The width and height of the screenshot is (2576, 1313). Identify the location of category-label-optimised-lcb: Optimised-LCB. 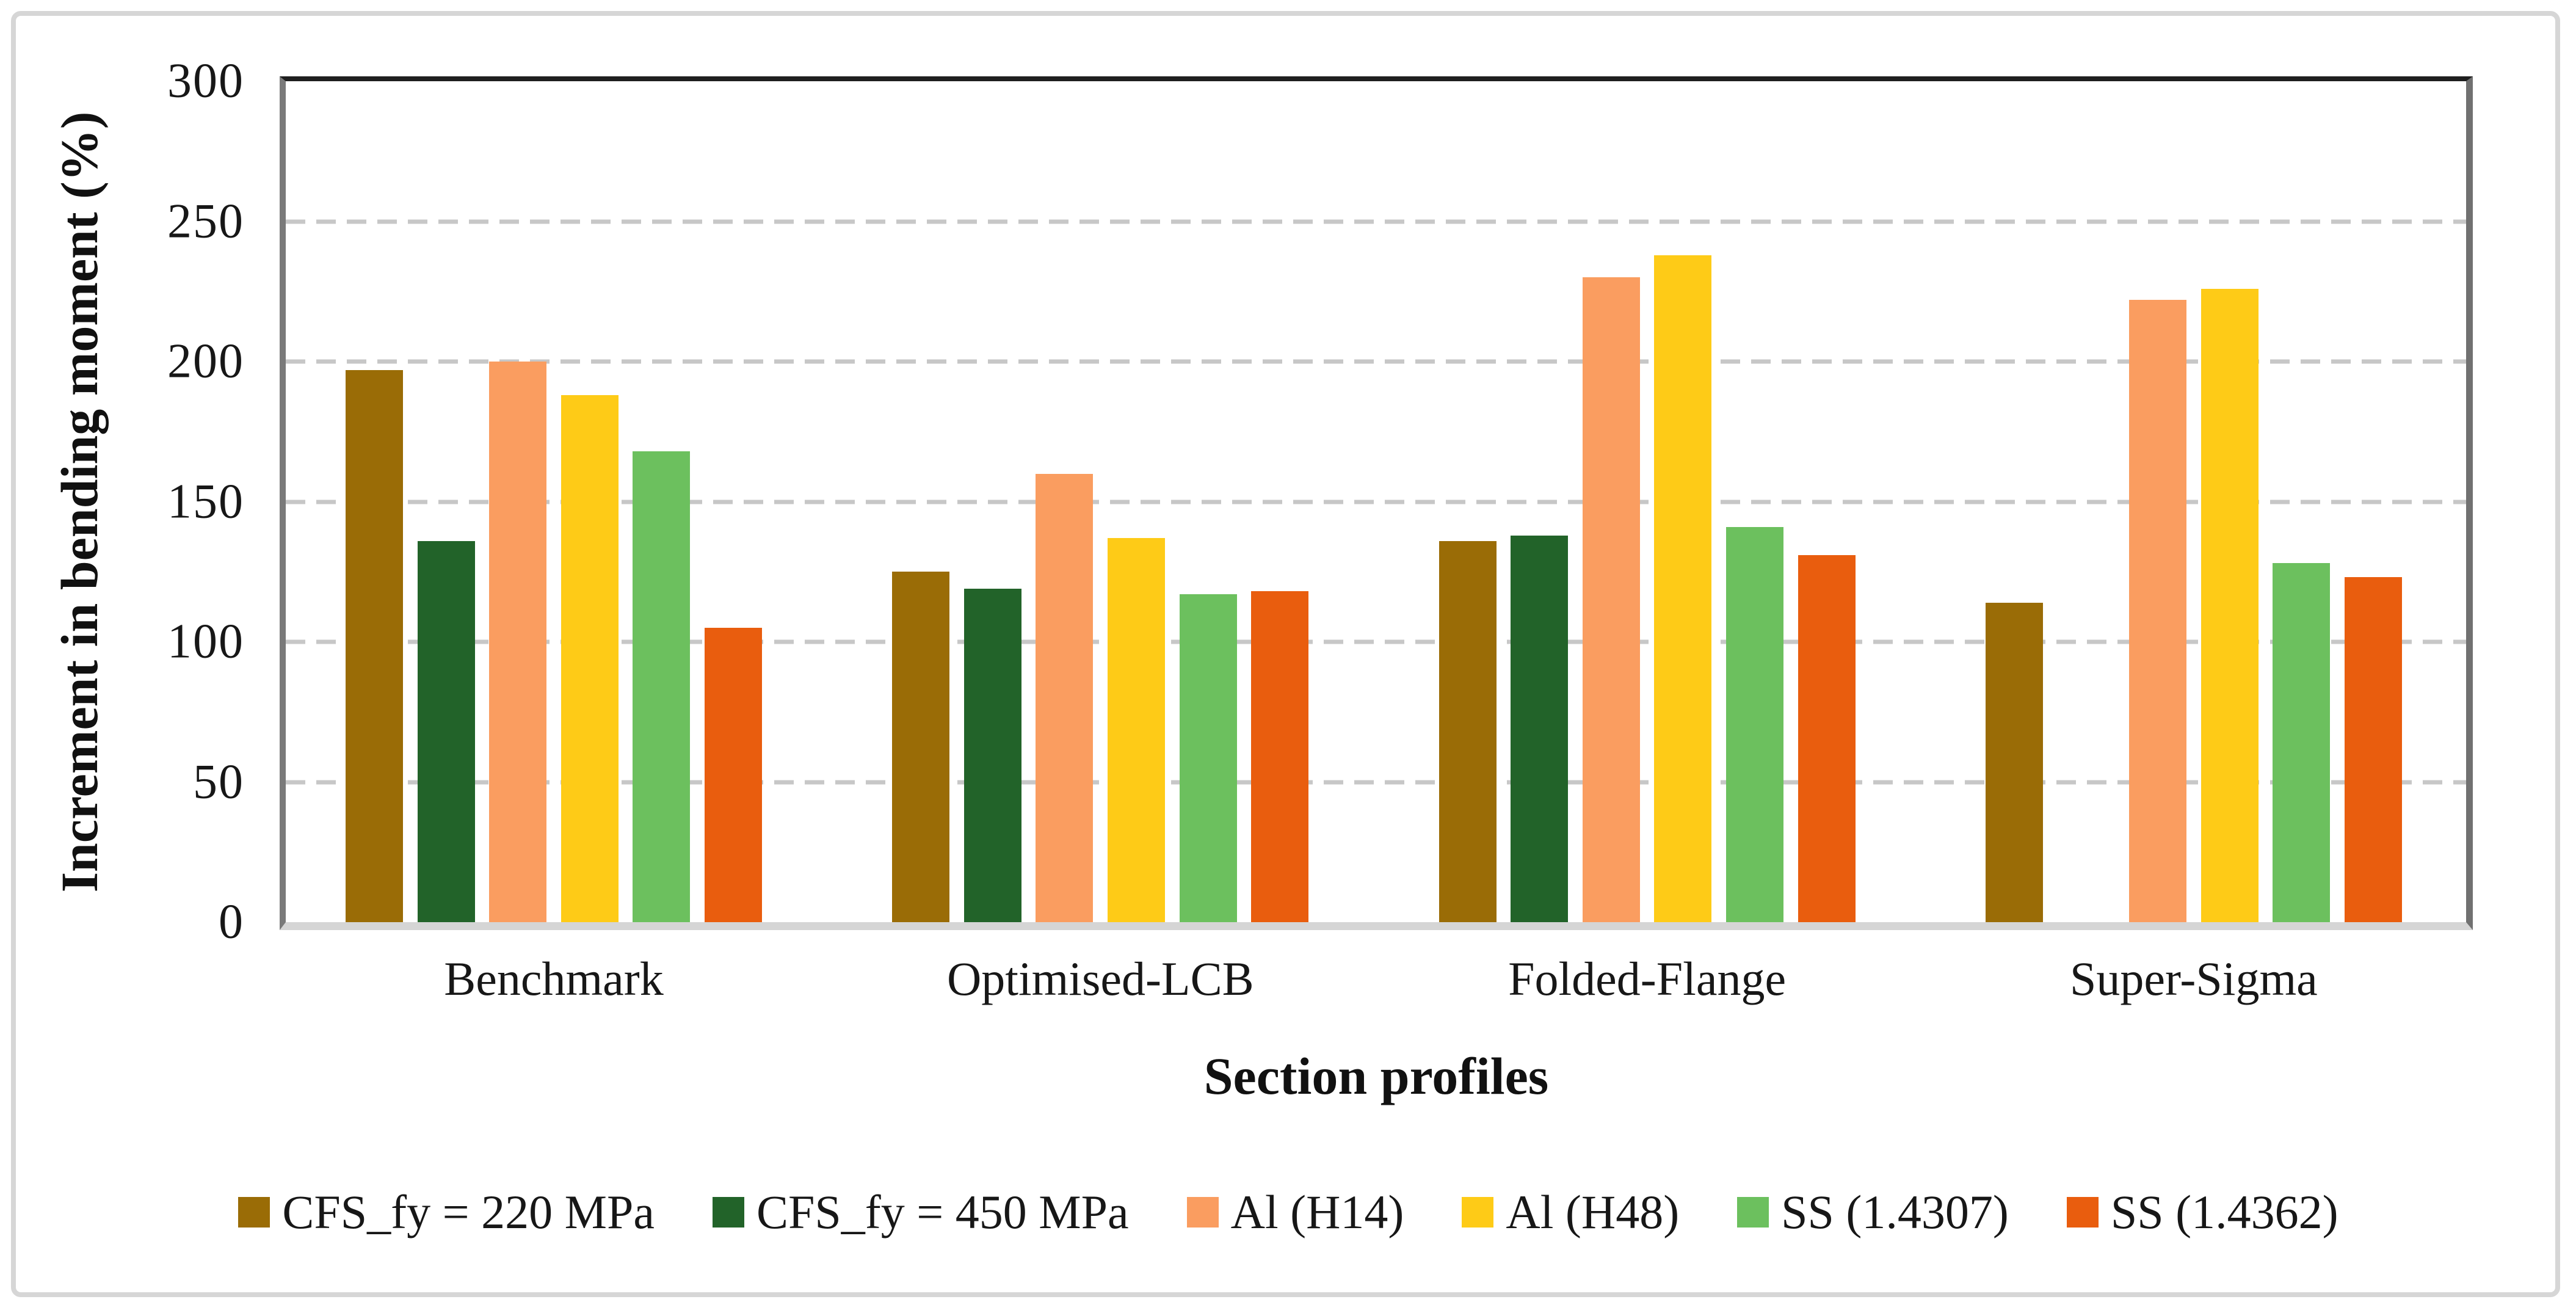
(1100, 978).